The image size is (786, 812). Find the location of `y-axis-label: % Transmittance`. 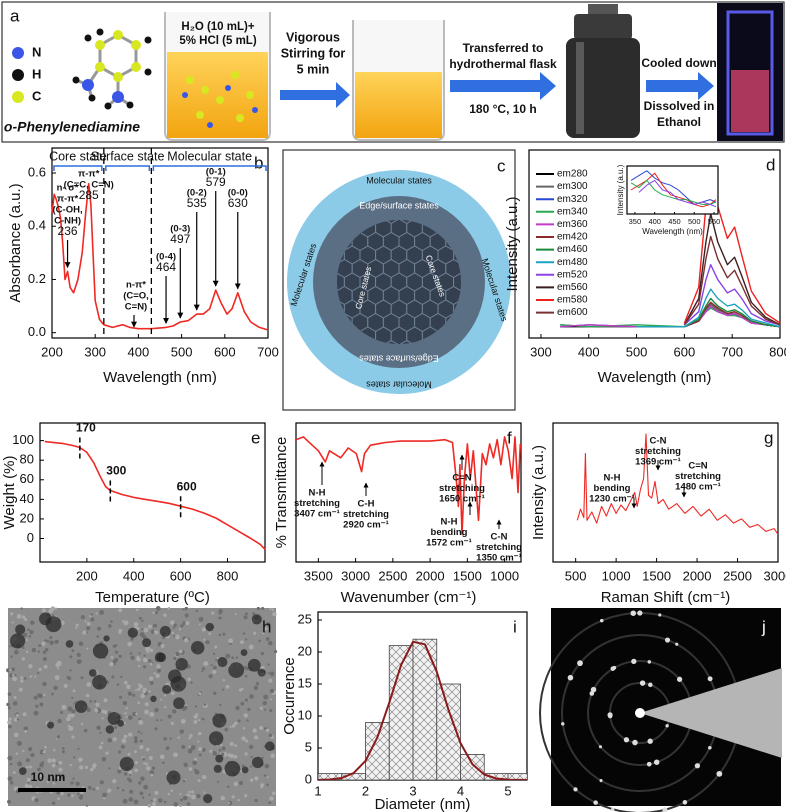

y-axis-label: % Transmittance is located at coordinates (281, 493).